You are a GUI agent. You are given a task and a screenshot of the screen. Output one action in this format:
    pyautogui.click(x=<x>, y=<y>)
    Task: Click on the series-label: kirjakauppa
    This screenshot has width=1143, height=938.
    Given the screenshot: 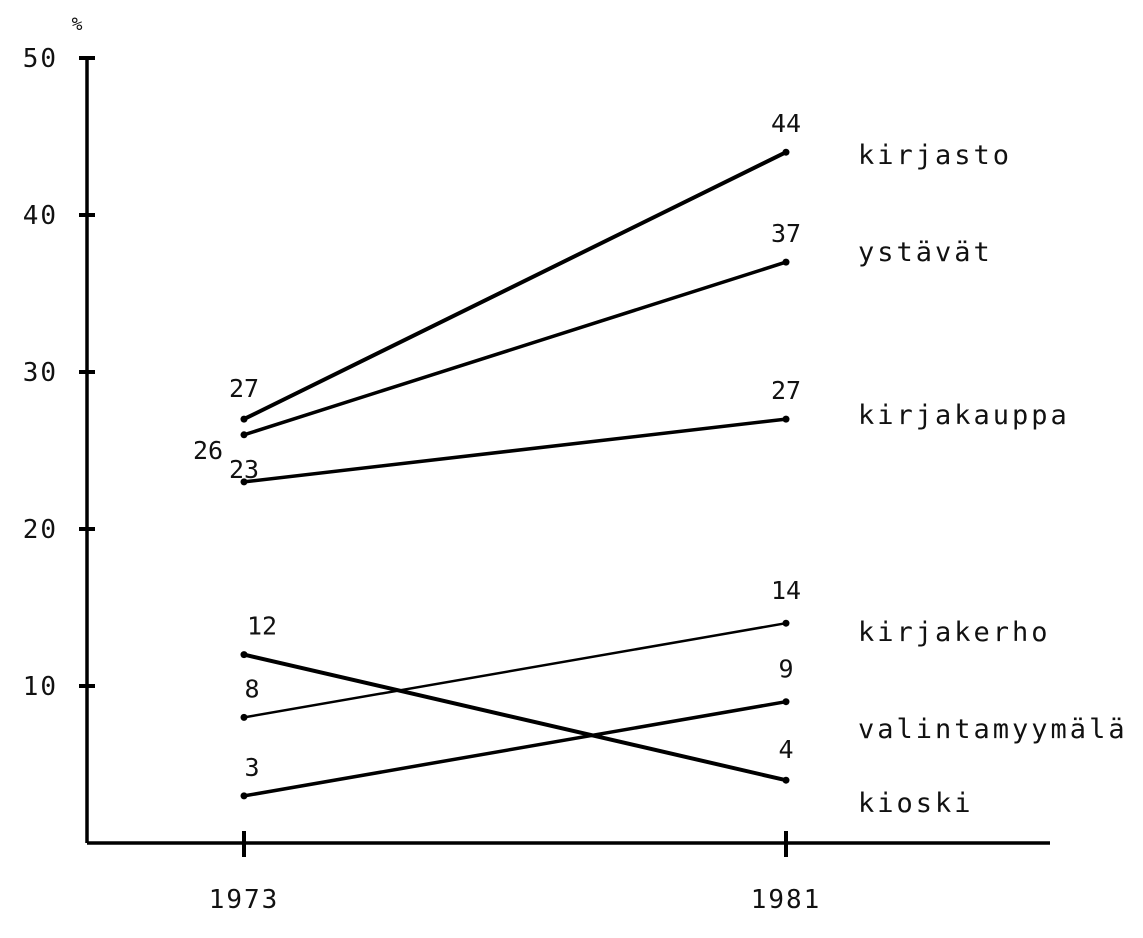 What is the action you would take?
    pyautogui.click(x=964, y=415)
    